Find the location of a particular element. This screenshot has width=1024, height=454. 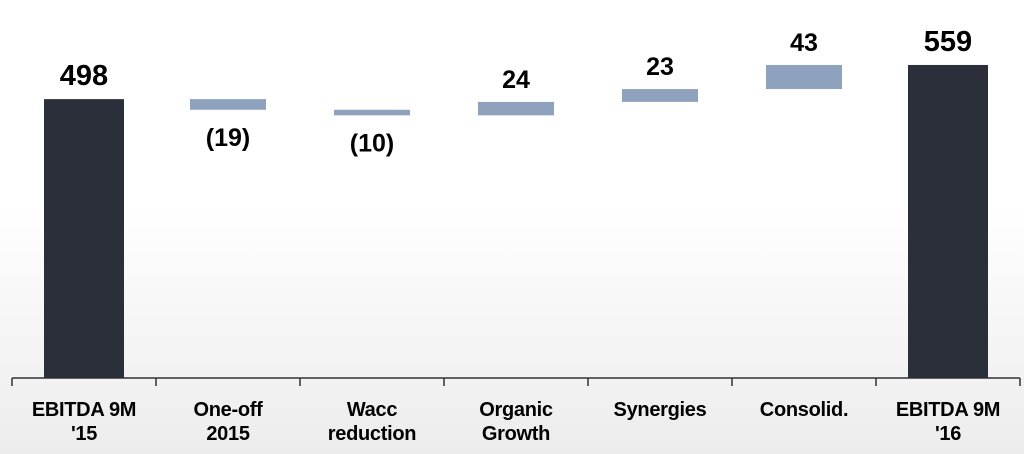

x-tick-label: Synergies is located at coordinates (660, 410).